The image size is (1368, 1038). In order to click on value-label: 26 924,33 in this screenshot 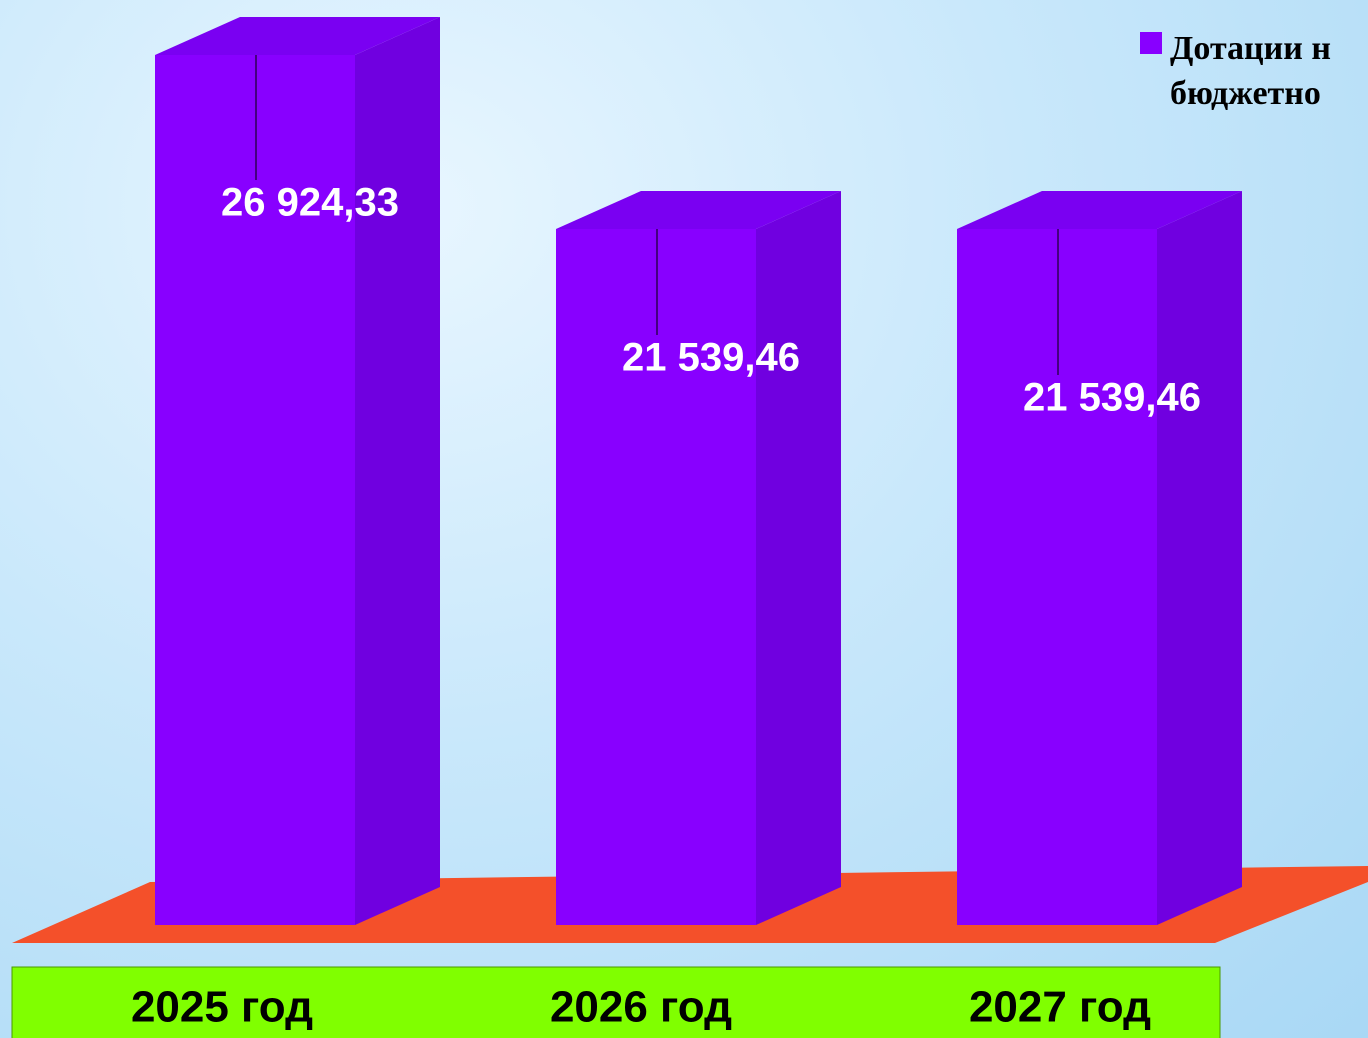, I will do `click(310, 203)`.